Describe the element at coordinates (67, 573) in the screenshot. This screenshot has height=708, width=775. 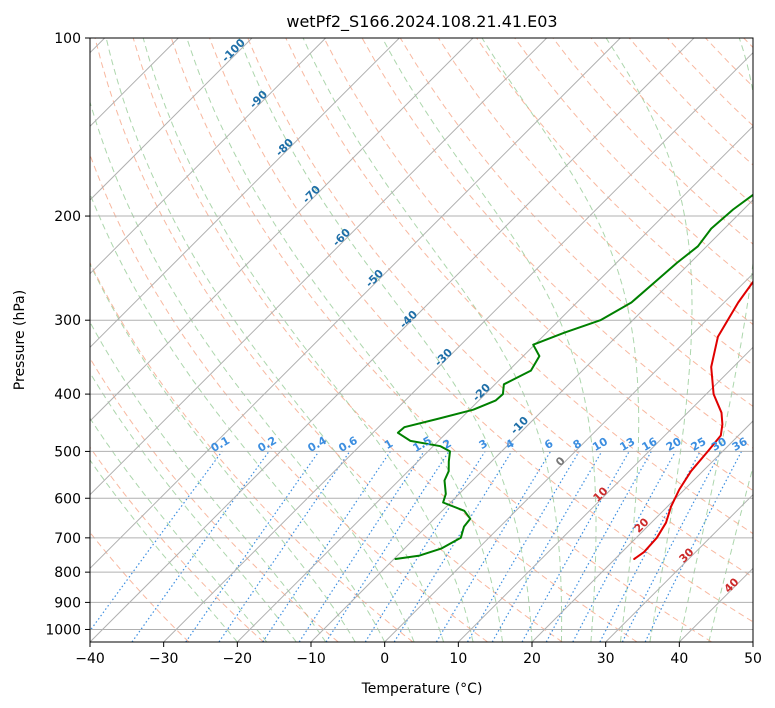
I see `y-tick-label: 800` at that location.